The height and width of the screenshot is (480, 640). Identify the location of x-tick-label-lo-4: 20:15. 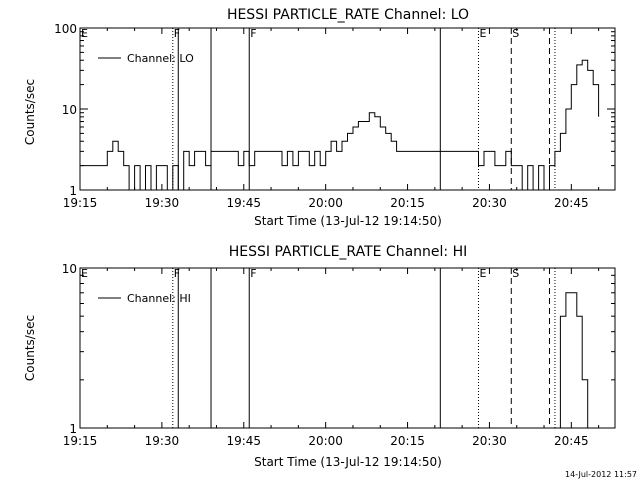
(407, 203).